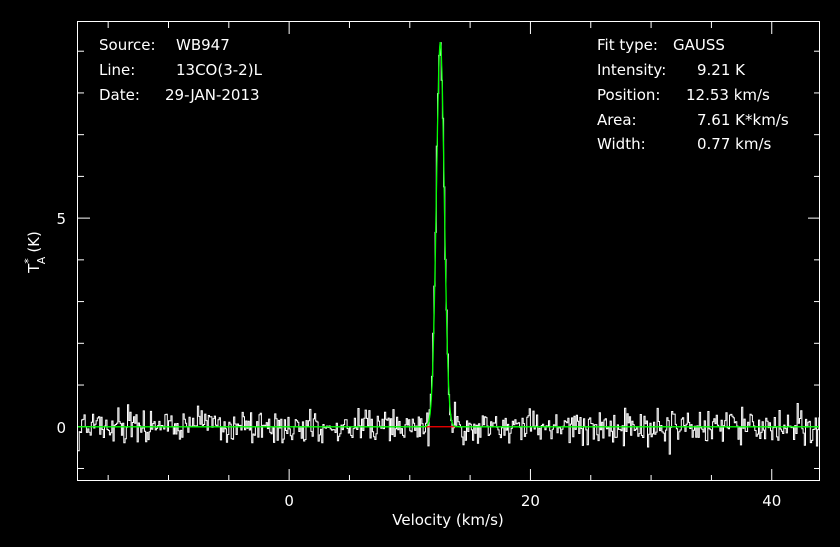  I want to click on y-axis-label-sup: *, so click(28, 261).